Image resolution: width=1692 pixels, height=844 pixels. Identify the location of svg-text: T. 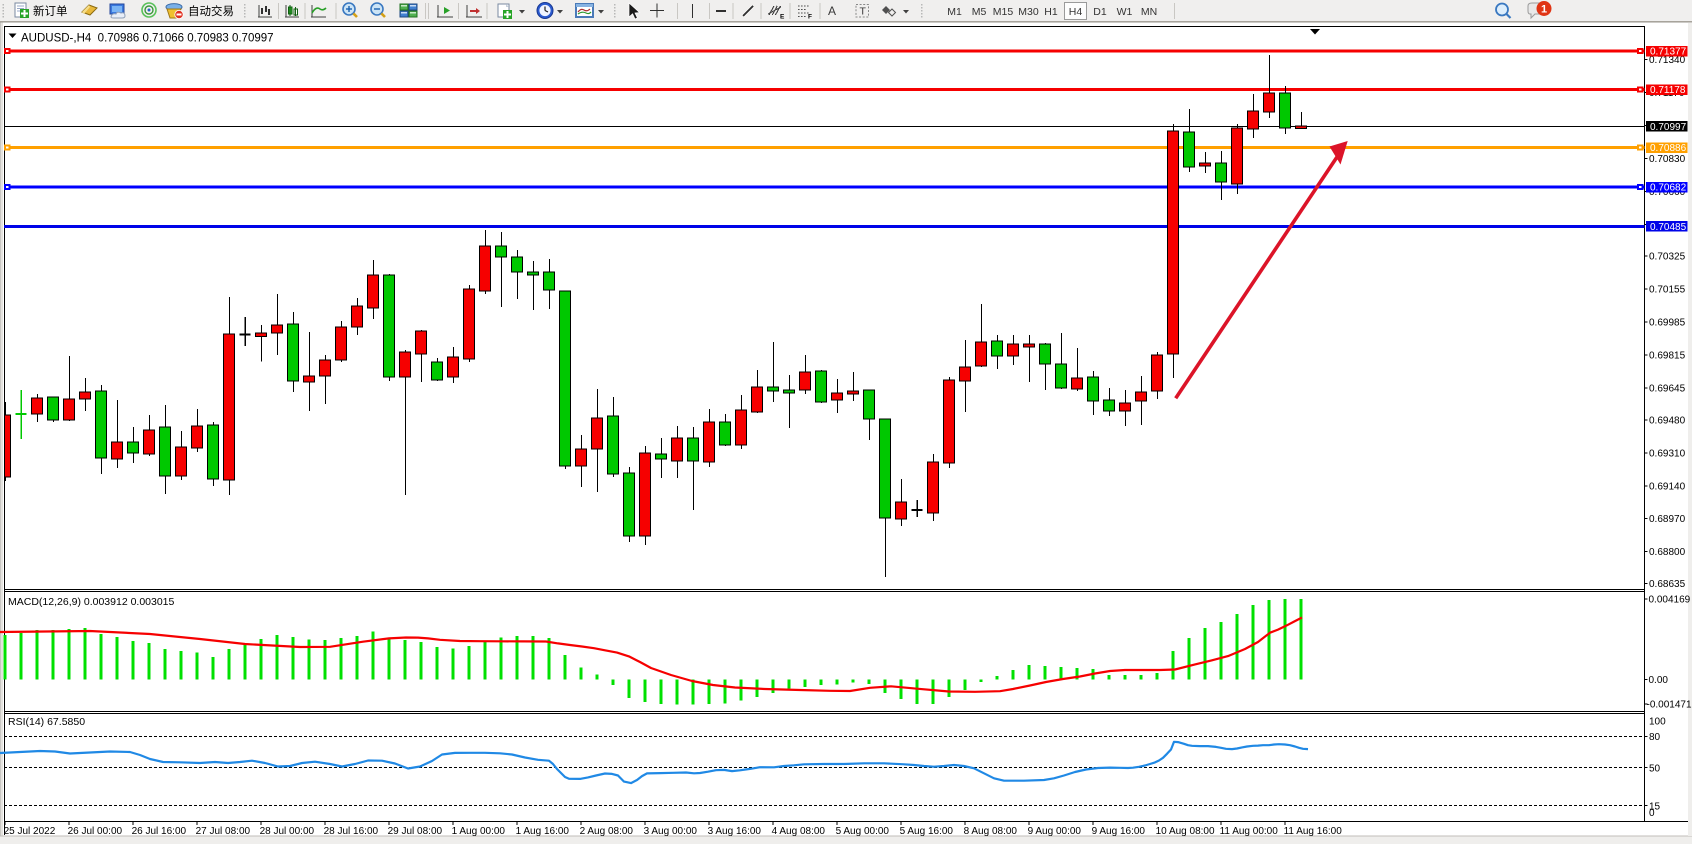
(863, 12).